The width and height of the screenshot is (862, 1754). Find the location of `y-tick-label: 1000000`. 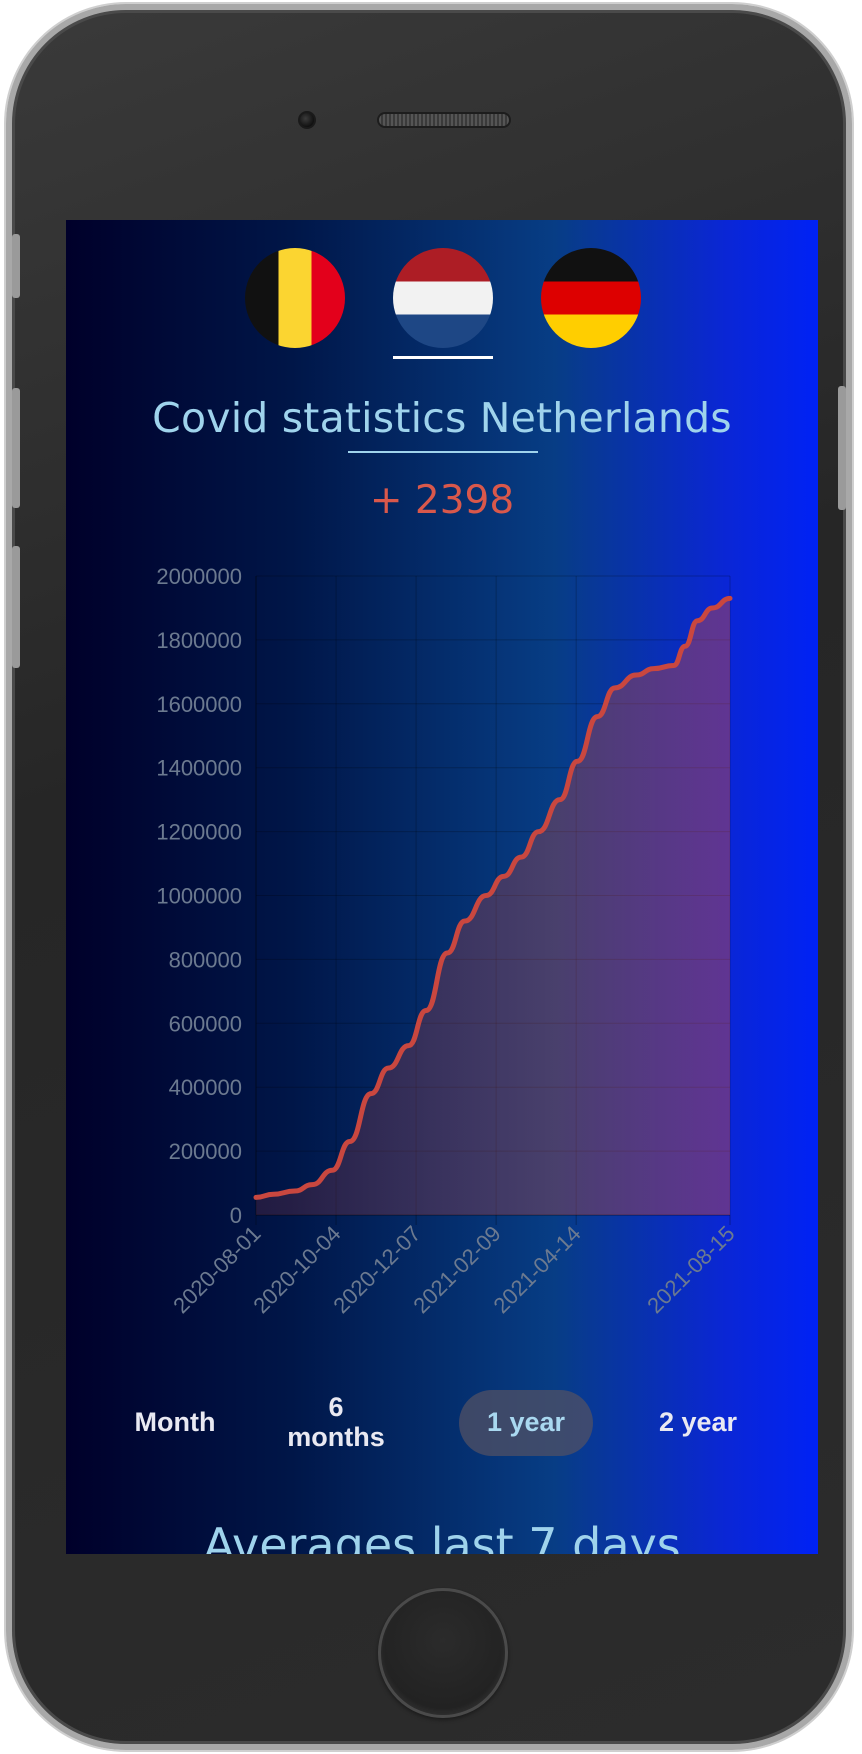

y-tick-label: 1000000 is located at coordinates (199, 896).